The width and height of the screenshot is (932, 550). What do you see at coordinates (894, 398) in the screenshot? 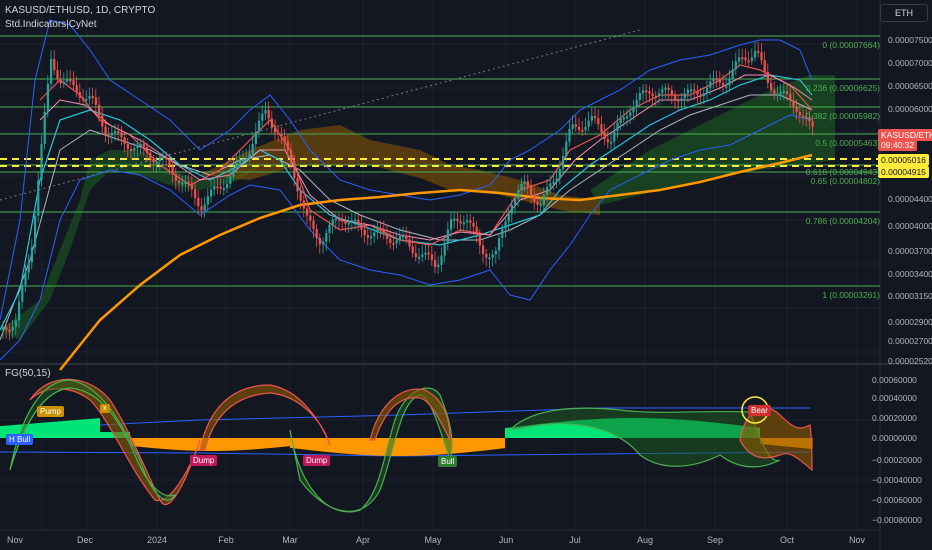
I see `osc-tick: 0.00040000` at bounding box center [894, 398].